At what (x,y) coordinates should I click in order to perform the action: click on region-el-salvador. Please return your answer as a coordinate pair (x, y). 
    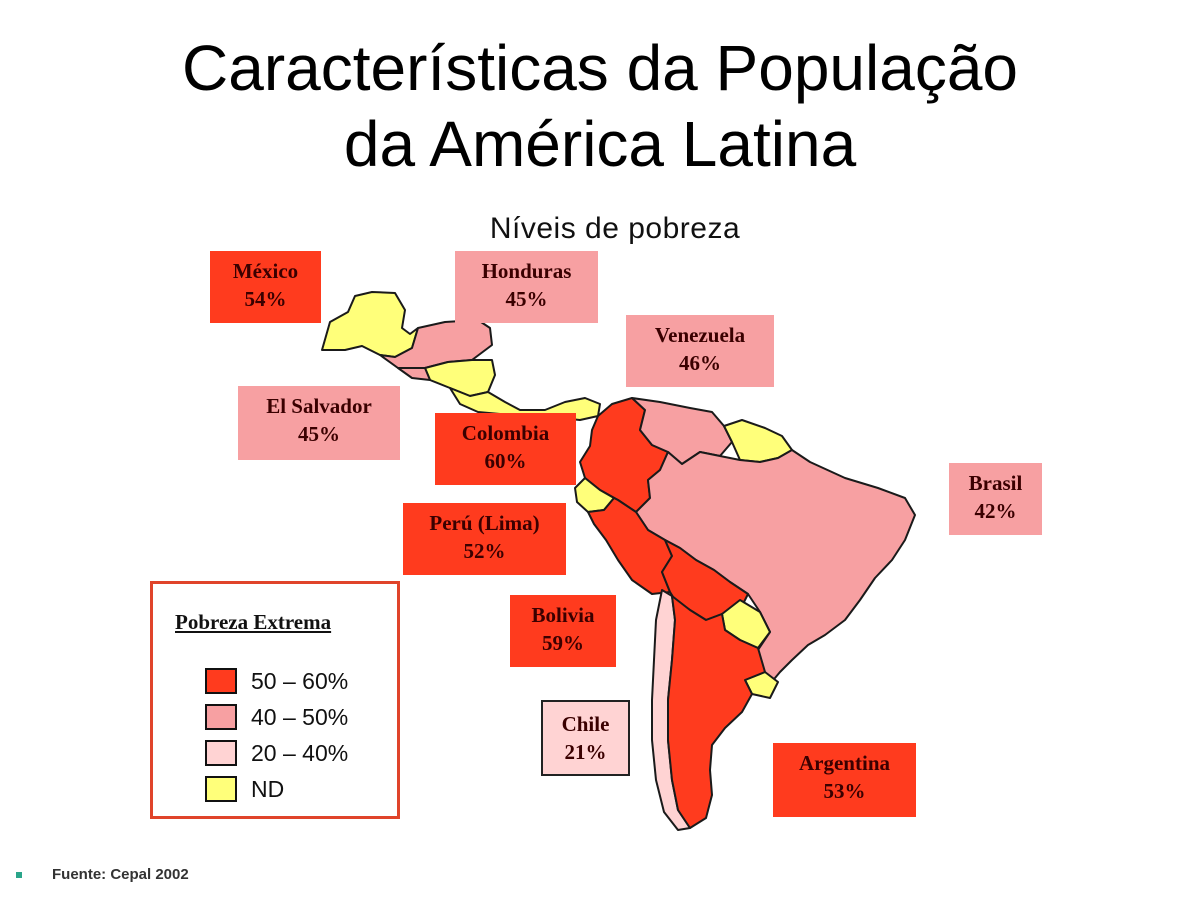
    Looking at the image, I should click on (414, 374).